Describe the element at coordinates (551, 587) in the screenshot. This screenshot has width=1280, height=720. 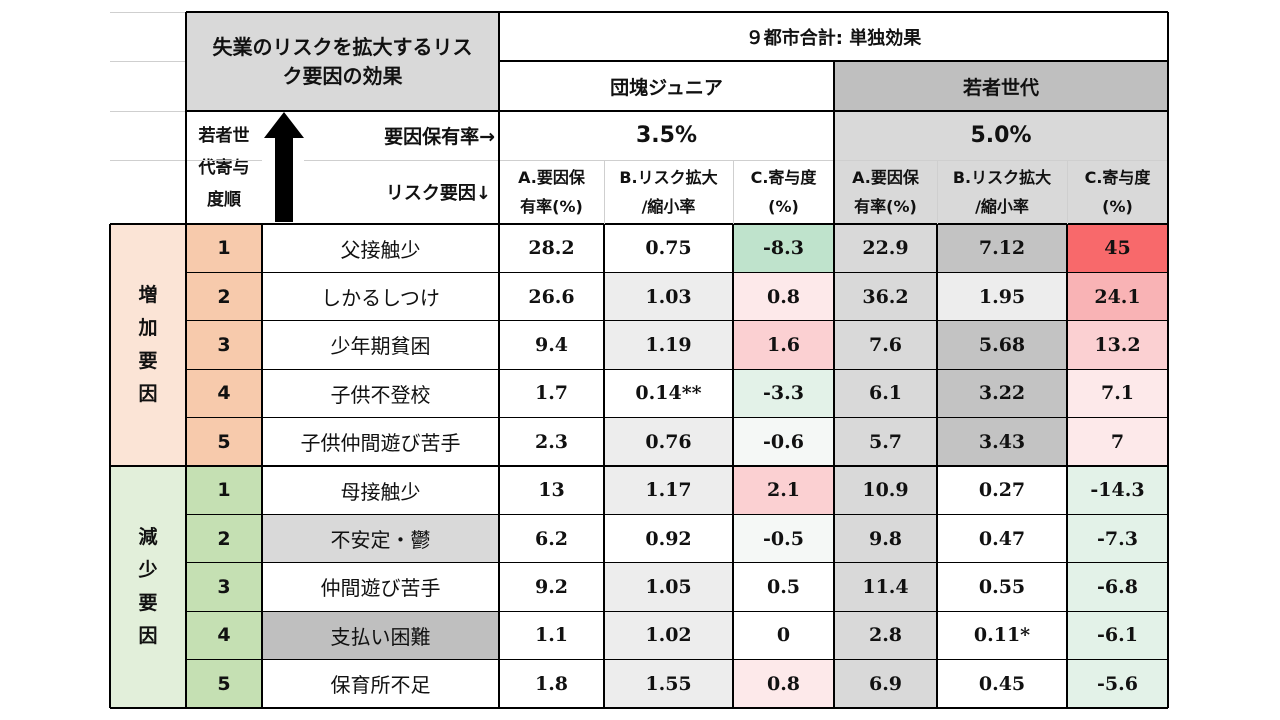
I see `value-cell-ja: 9.2` at that location.